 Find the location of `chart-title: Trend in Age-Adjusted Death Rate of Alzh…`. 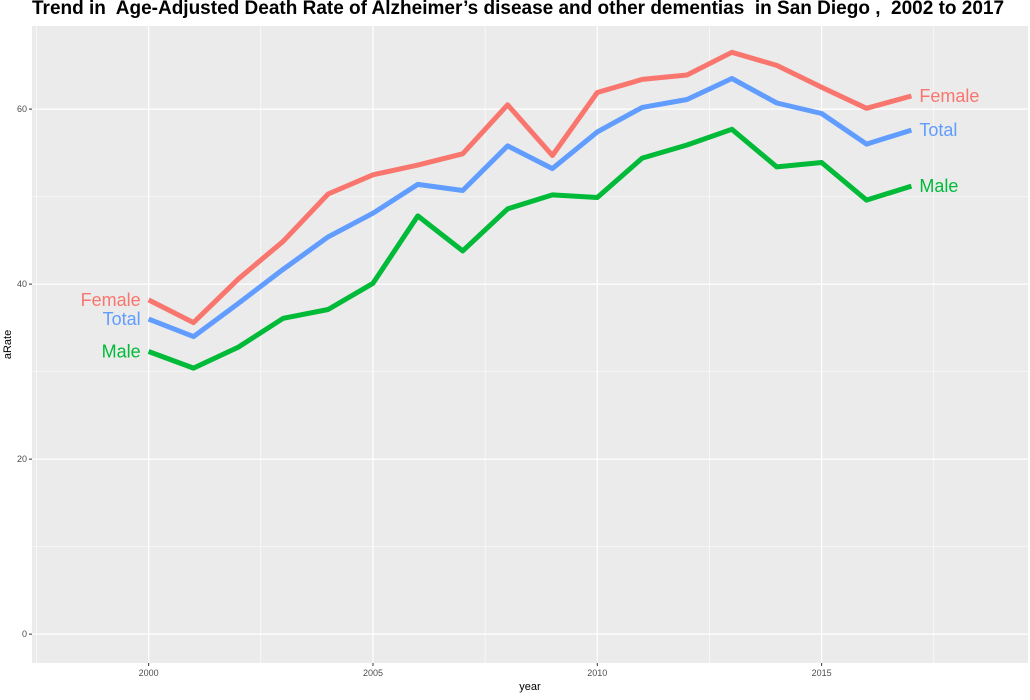

chart-title: Trend in Age-Adjusted Death Rate of Alzh… is located at coordinates (518, 9).